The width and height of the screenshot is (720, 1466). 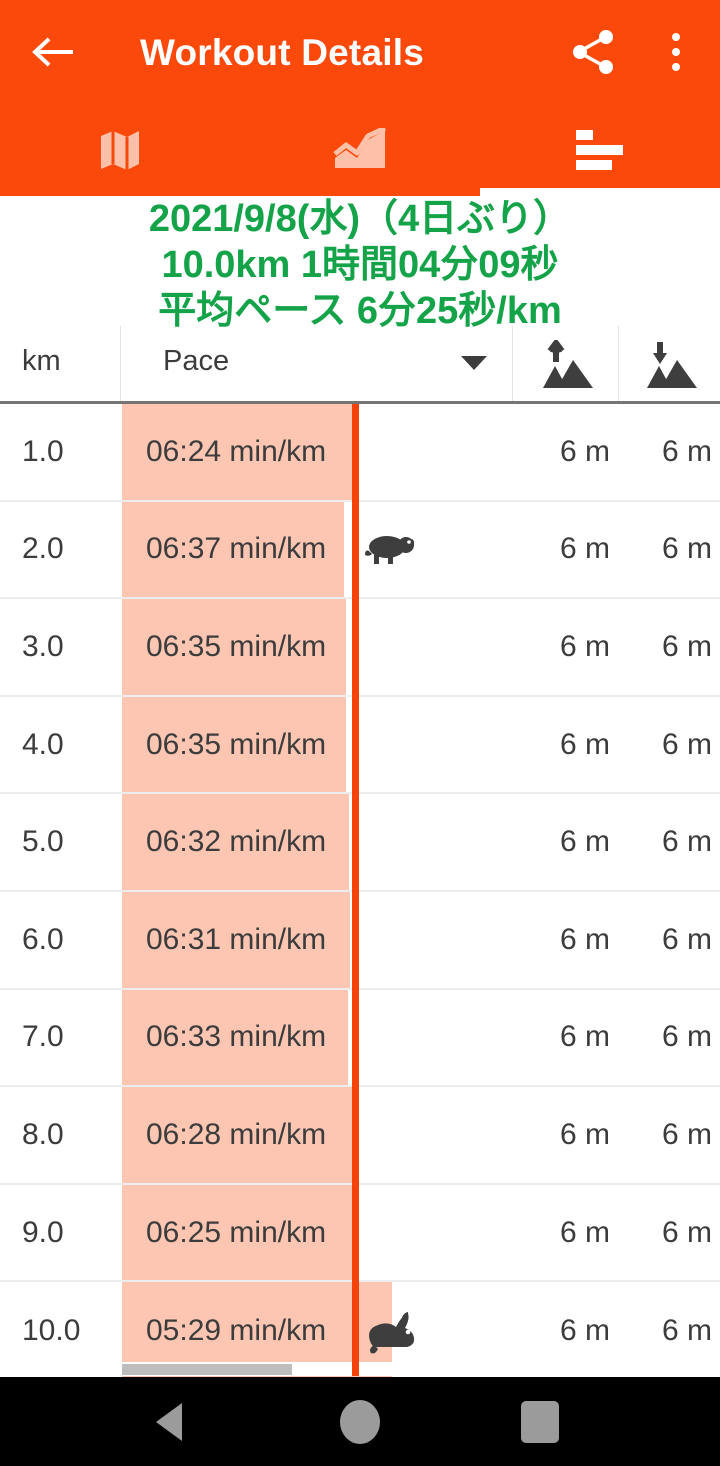 I want to click on arrow-left-icon, so click(x=52, y=52).